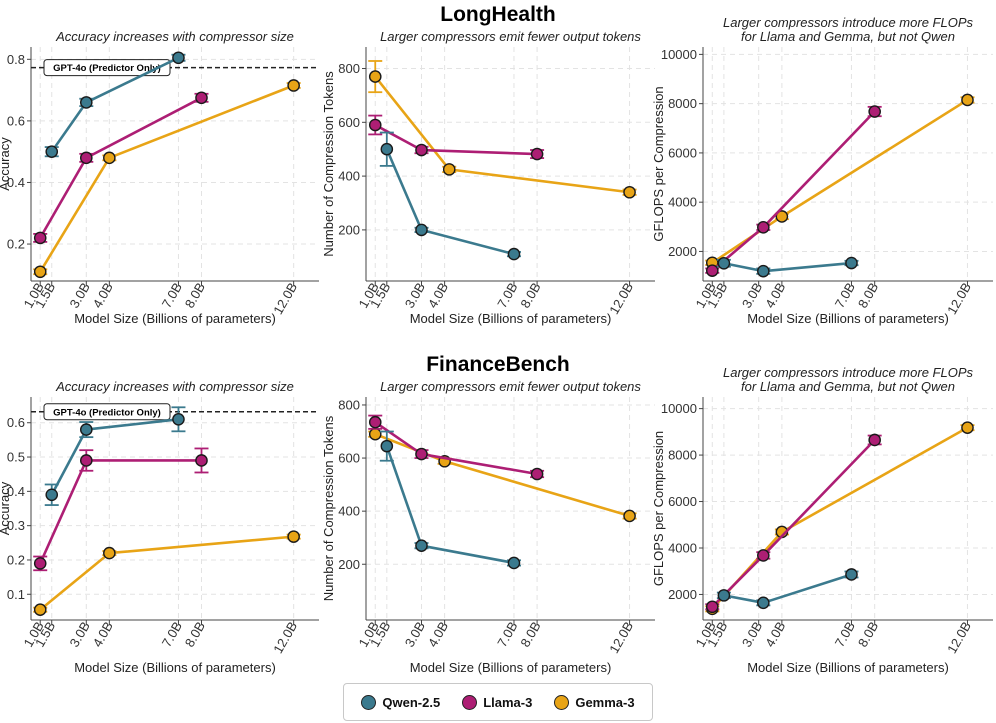  I want to click on y-axis-label: Number of Compression Tokens, so click(328, 508).